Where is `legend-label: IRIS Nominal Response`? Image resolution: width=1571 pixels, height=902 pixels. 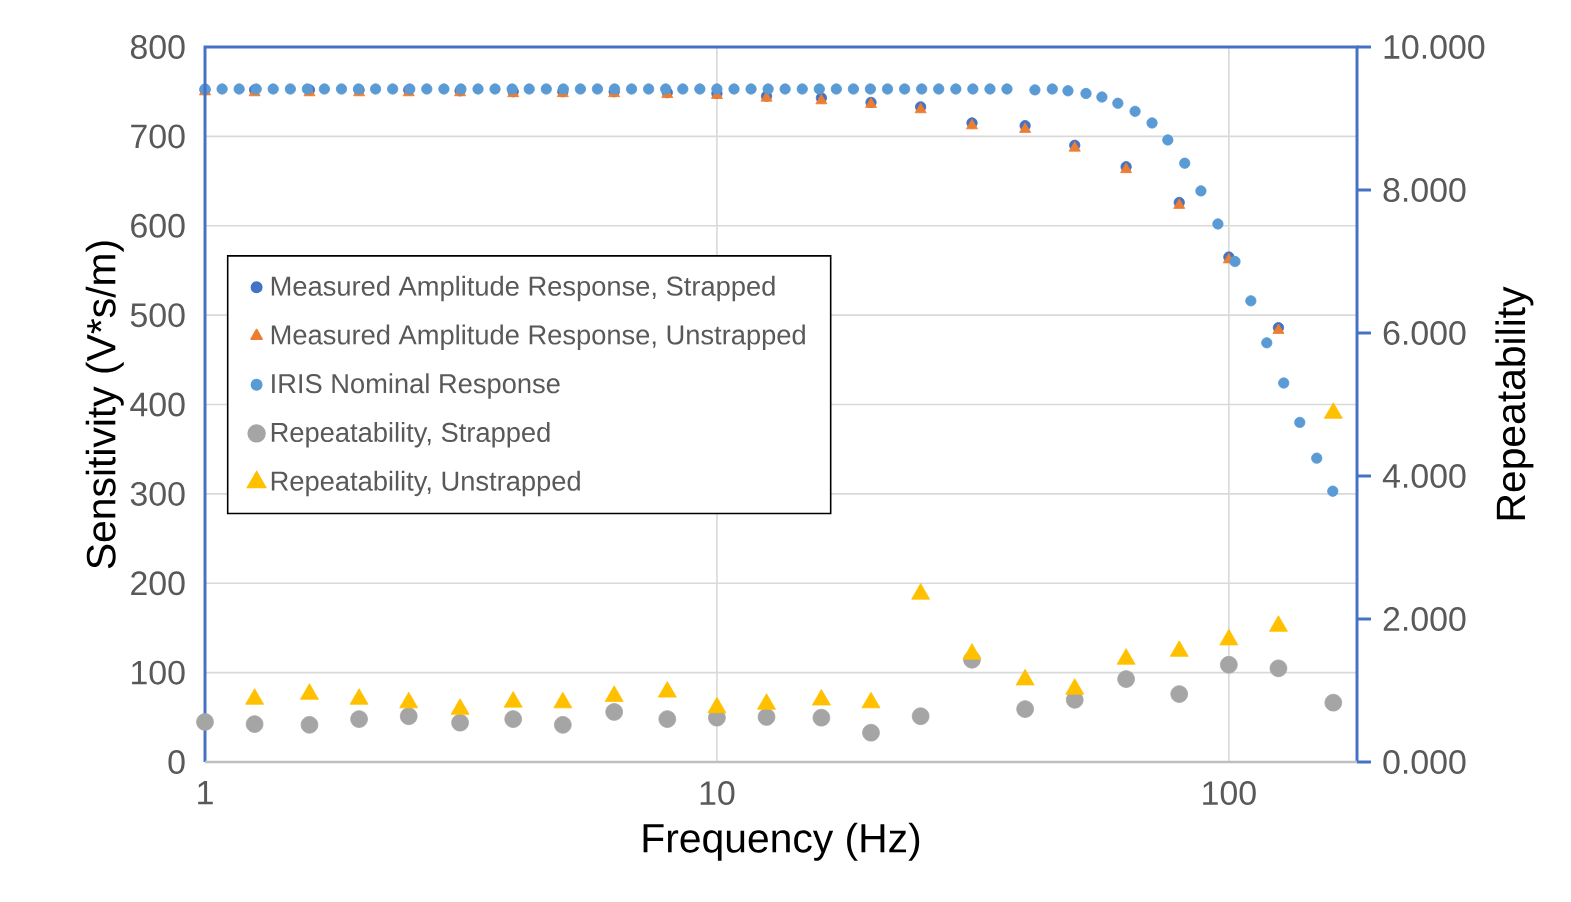
legend-label: IRIS Nominal Response is located at coordinates (416, 386).